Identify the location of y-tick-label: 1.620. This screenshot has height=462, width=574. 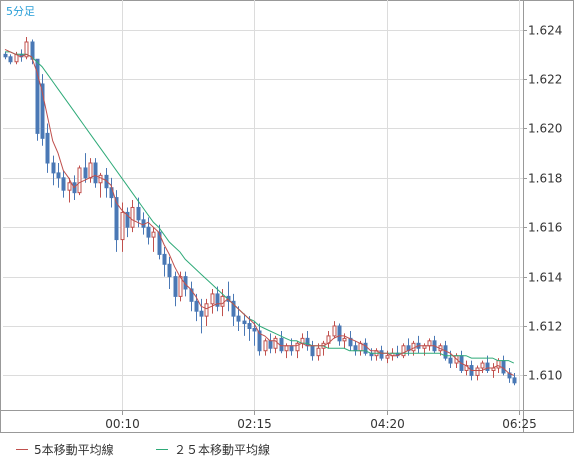
(545, 129).